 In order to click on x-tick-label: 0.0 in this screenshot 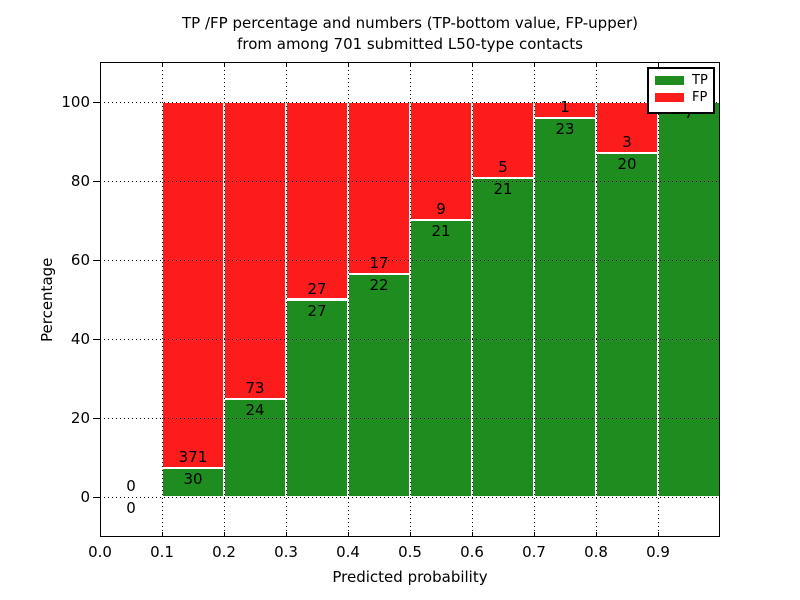, I will do `click(100, 552)`.